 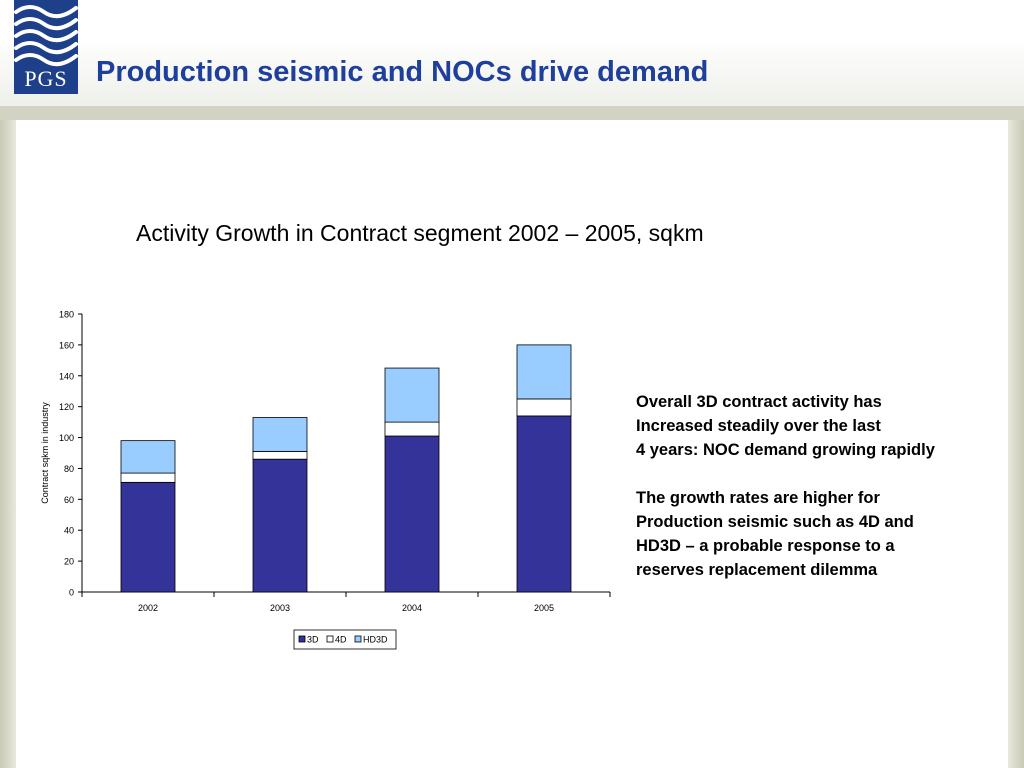 What do you see at coordinates (69, 531) in the screenshot?
I see `y-tick-label: 40` at bounding box center [69, 531].